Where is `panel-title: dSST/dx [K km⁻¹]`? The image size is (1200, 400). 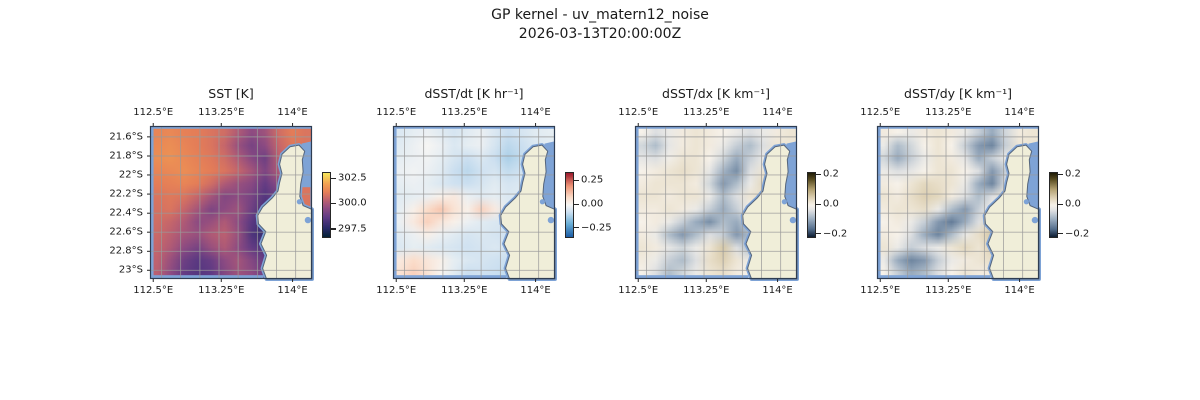
panel-title: dSST/dx [K km⁻¹] is located at coordinates (716, 93).